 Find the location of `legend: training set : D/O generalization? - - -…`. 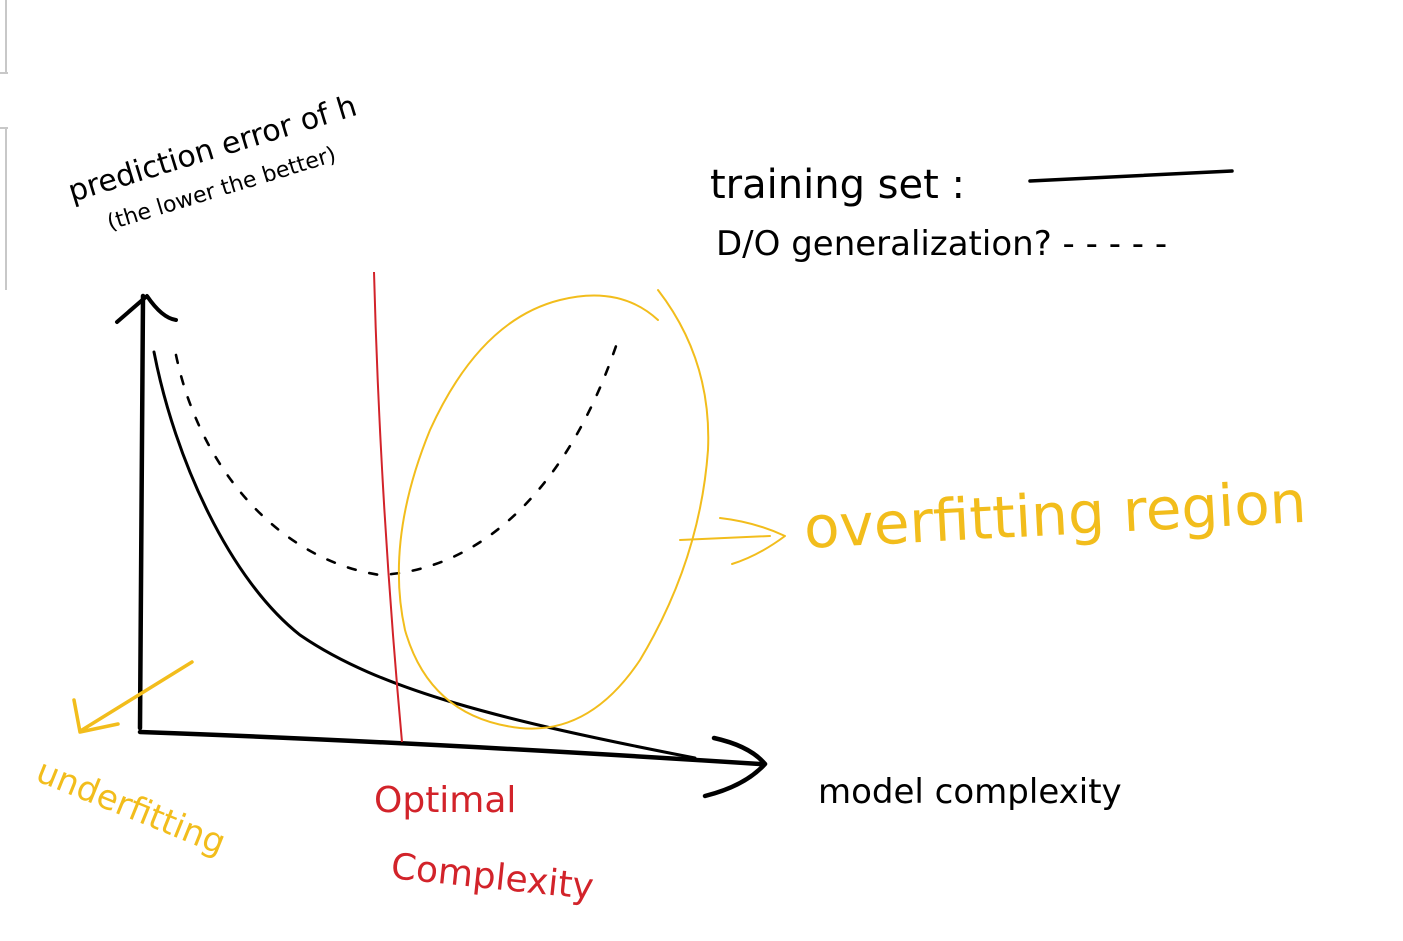

legend: training set : D/O generalization? - - -… is located at coordinates (972, 213).